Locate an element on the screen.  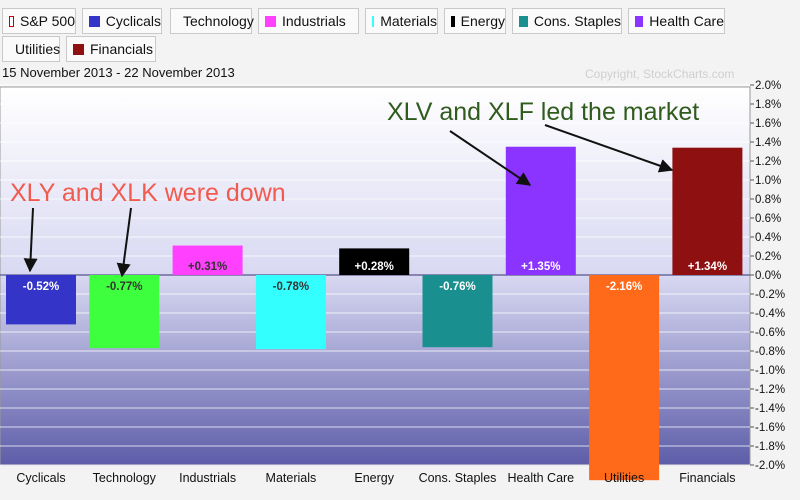
y-tick-label: 0.8% is located at coordinates (768, 200).